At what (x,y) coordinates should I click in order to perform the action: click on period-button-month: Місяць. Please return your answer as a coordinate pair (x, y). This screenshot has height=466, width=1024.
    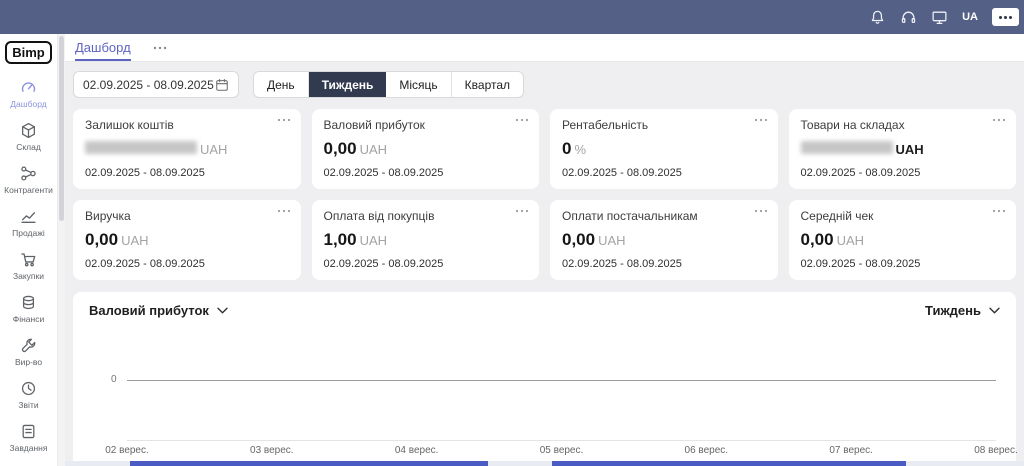
    Looking at the image, I should click on (419, 84).